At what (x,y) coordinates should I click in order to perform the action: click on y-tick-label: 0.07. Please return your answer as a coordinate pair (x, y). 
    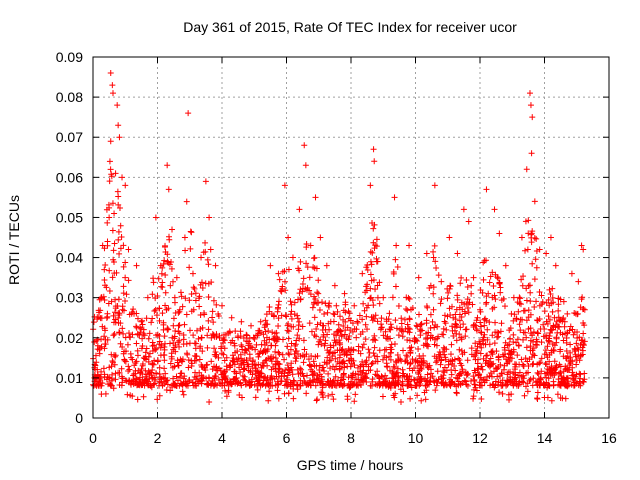
    Looking at the image, I should click on (69, 137).